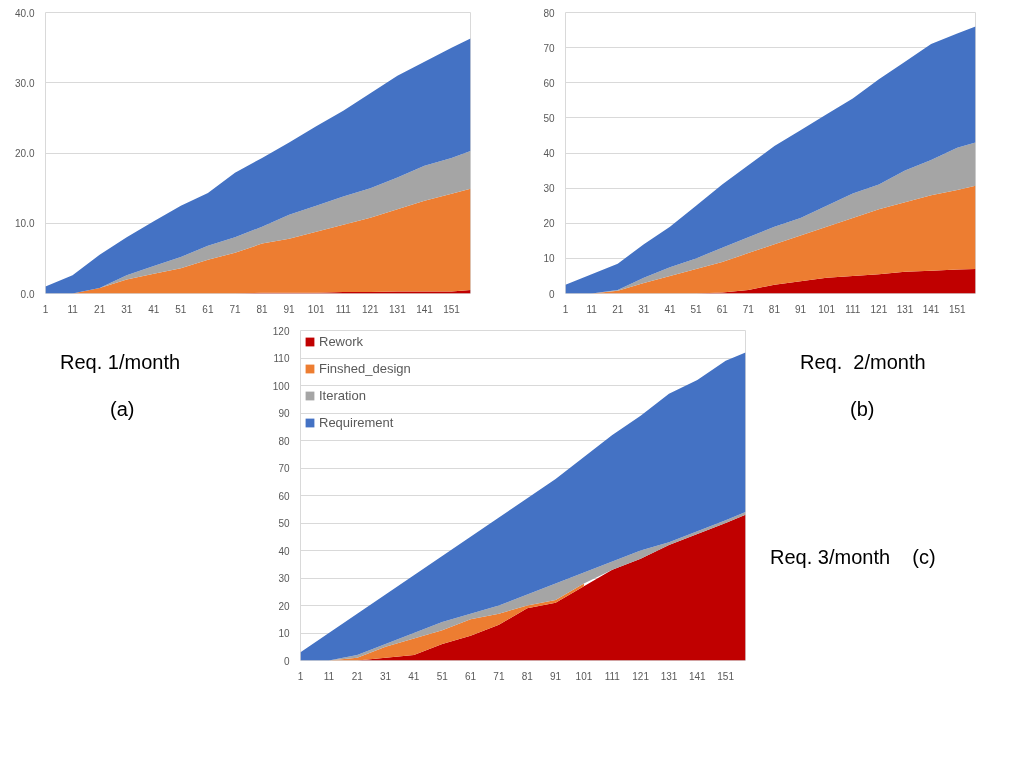 Image resolution: width=1019 pixels, height=757 pixels. I want to click on text: Req. 2/month, so click(863, 362).